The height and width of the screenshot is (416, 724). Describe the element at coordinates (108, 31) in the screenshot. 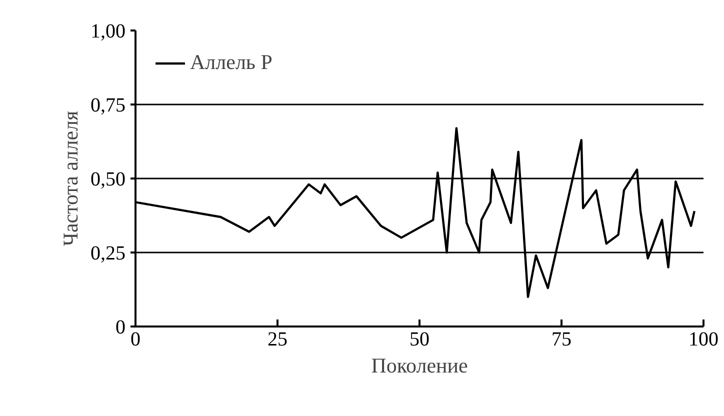

I see `y-tick-label: 1,00` at that location.